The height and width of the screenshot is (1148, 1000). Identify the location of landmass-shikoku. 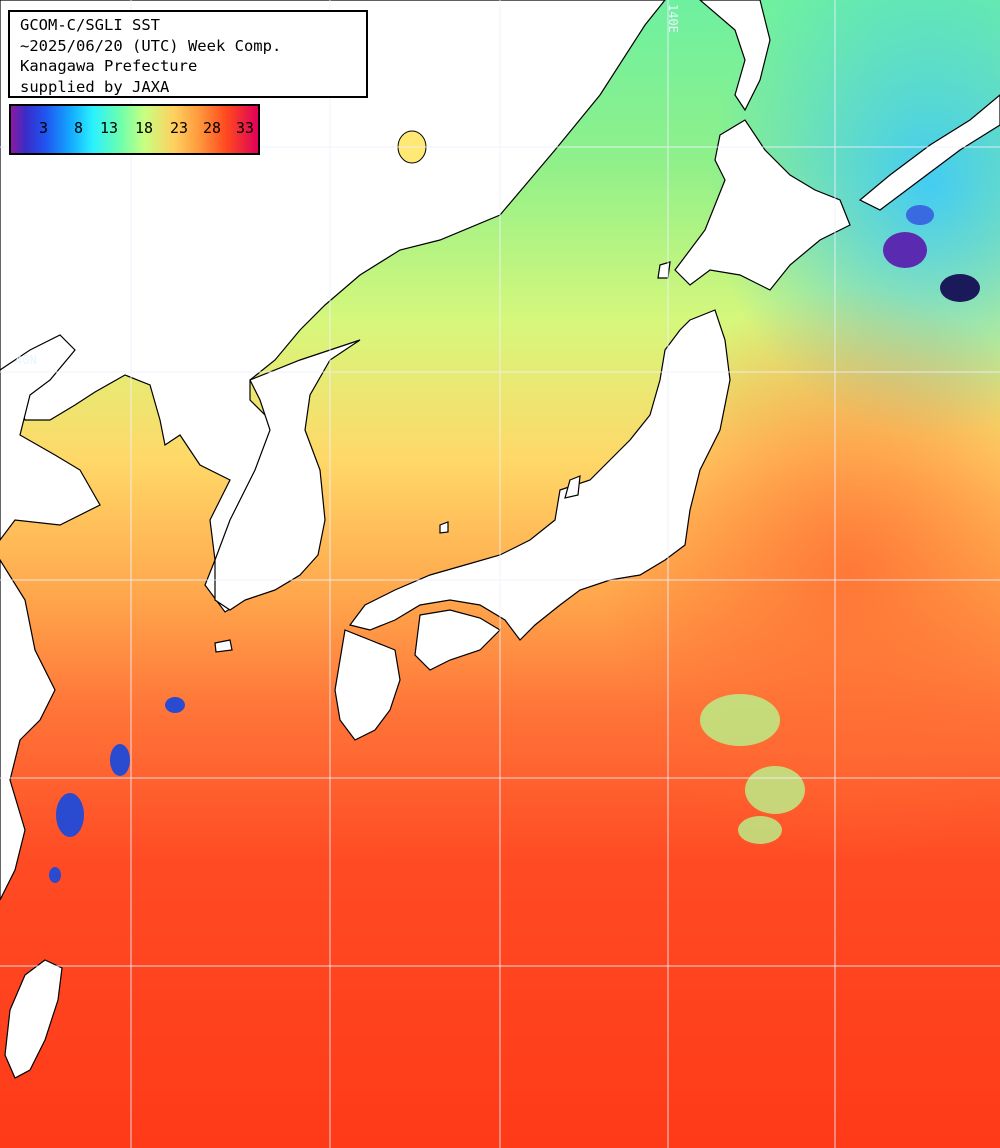
(457, 640).